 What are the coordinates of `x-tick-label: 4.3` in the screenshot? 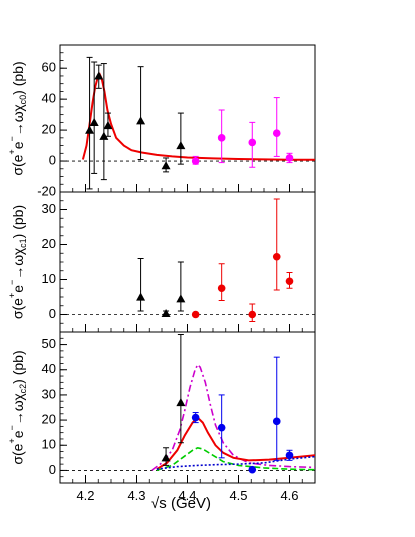 It's located at (136, 495).